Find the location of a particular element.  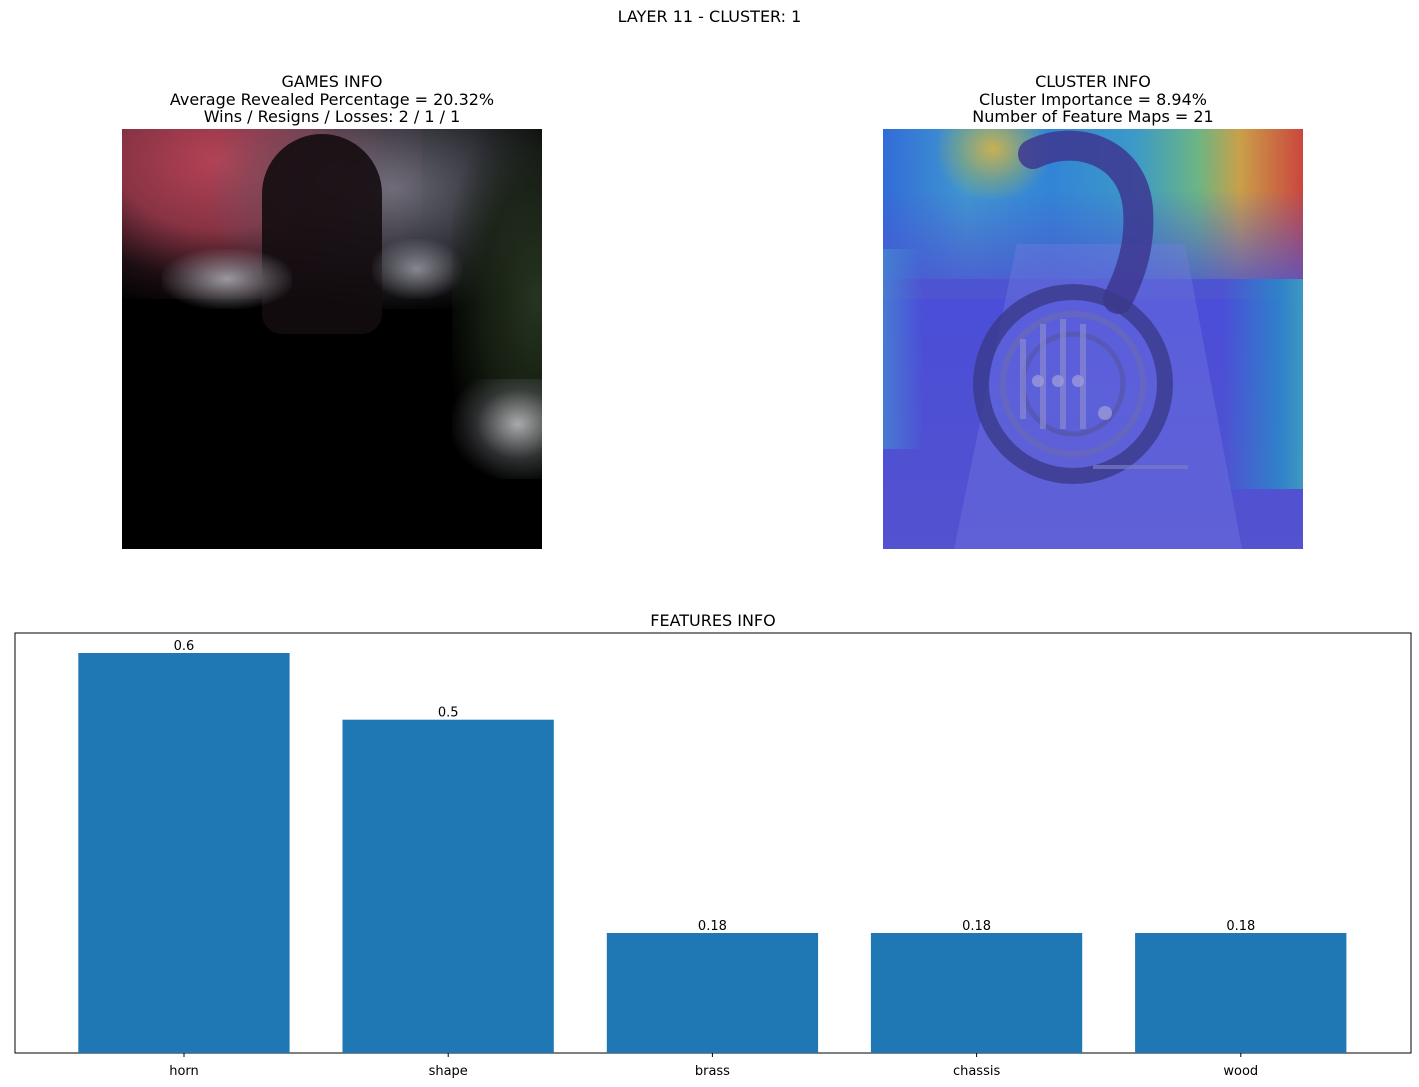

bar-brass is located at coordinates (712, 993).